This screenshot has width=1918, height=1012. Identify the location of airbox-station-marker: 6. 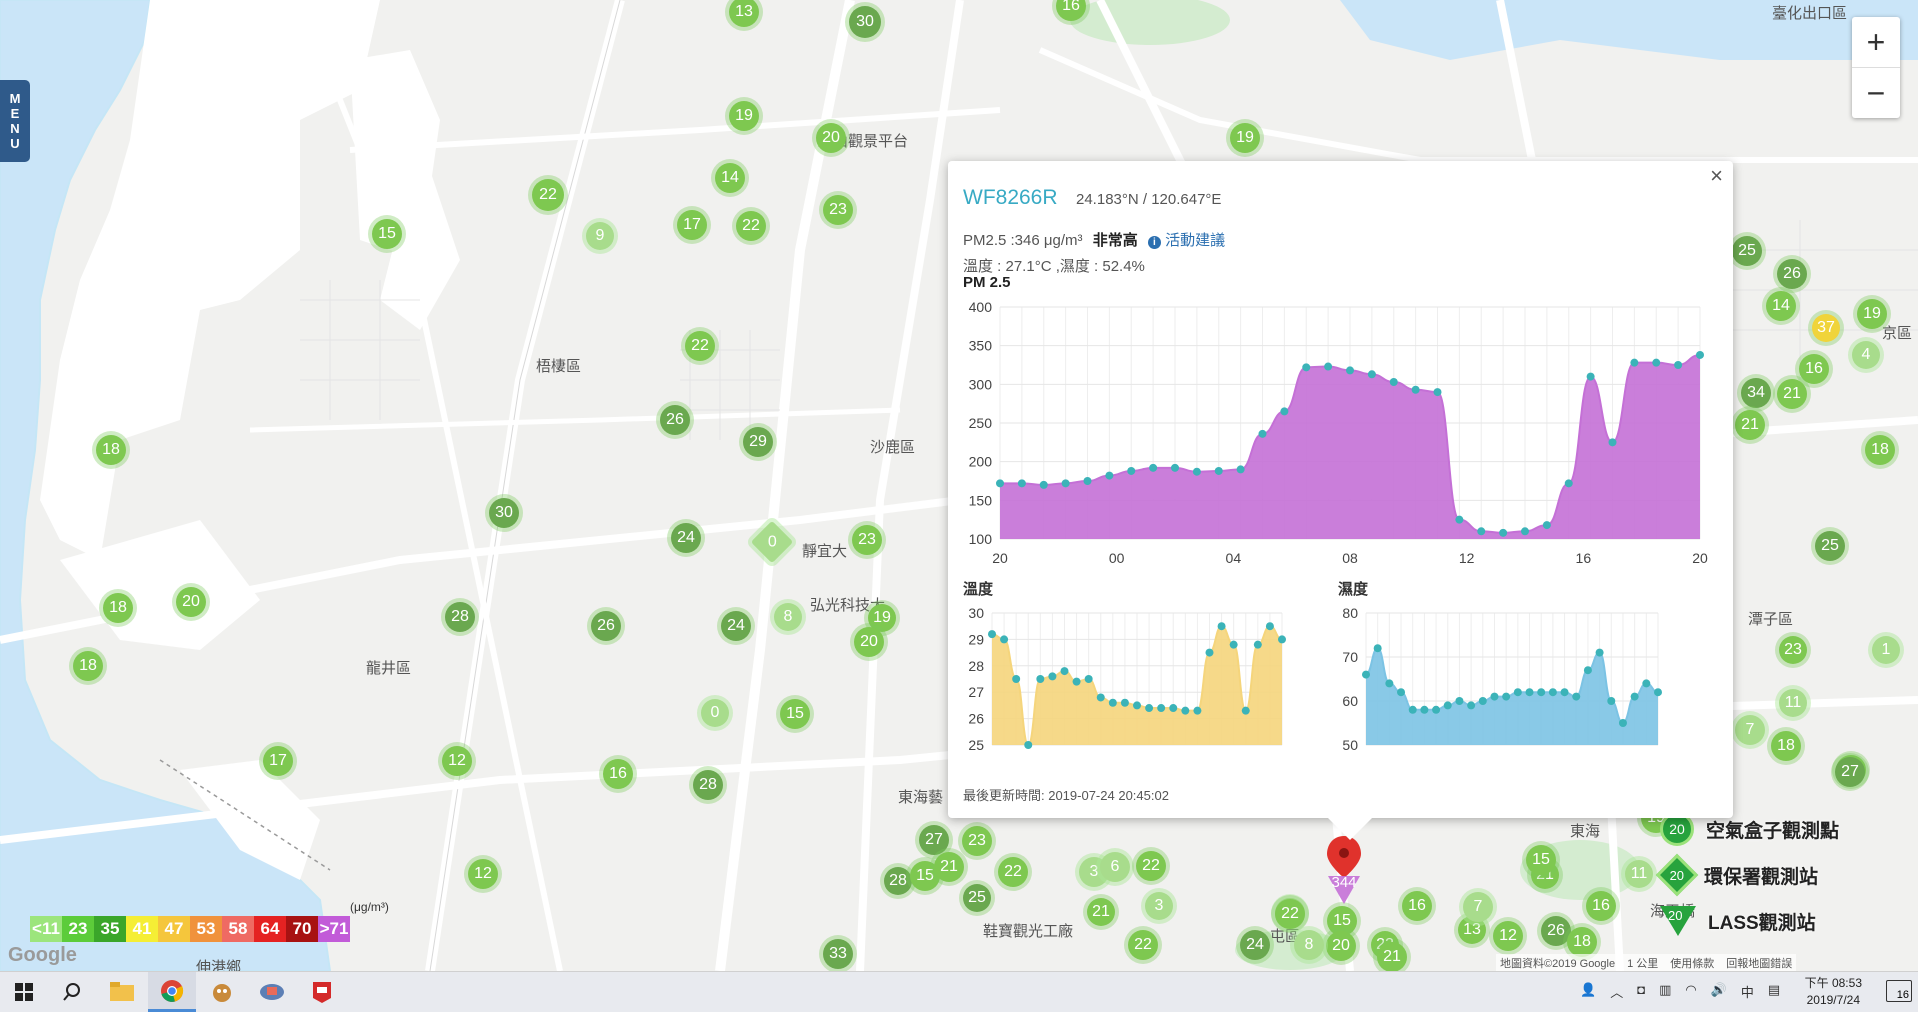
(1115, 867).